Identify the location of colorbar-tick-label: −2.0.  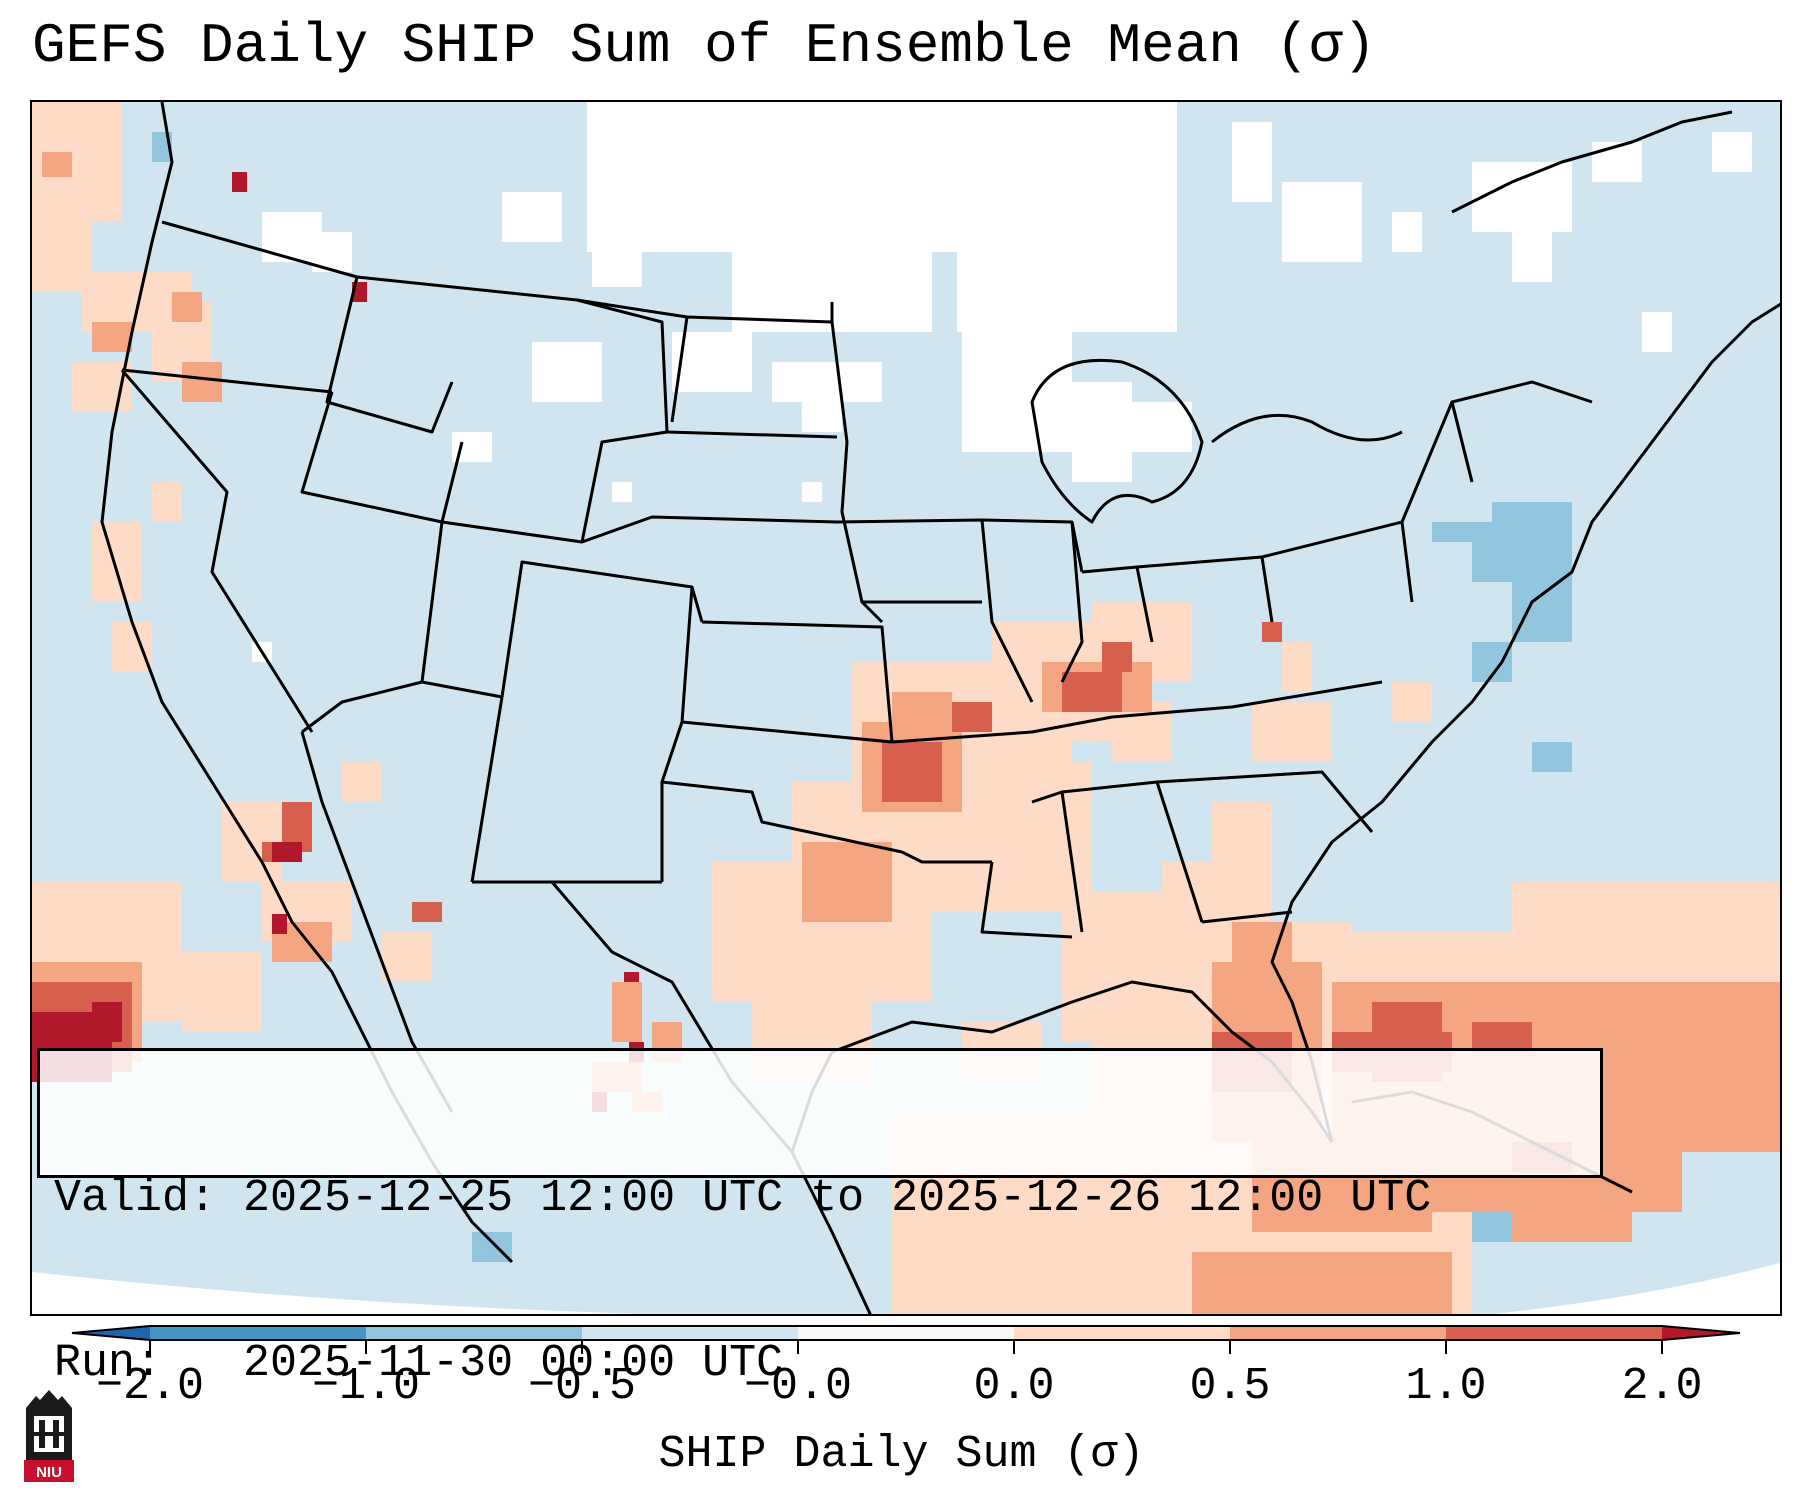
(150, 1386).